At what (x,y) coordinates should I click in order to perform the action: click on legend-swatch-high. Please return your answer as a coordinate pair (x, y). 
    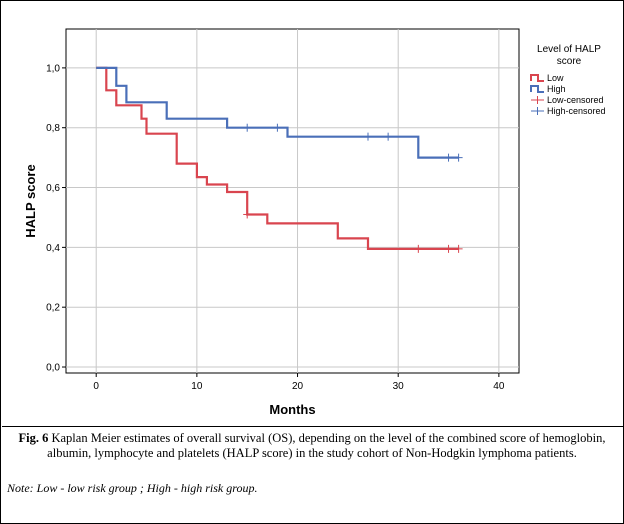
    Looking at the image, I should click on (537, 89).